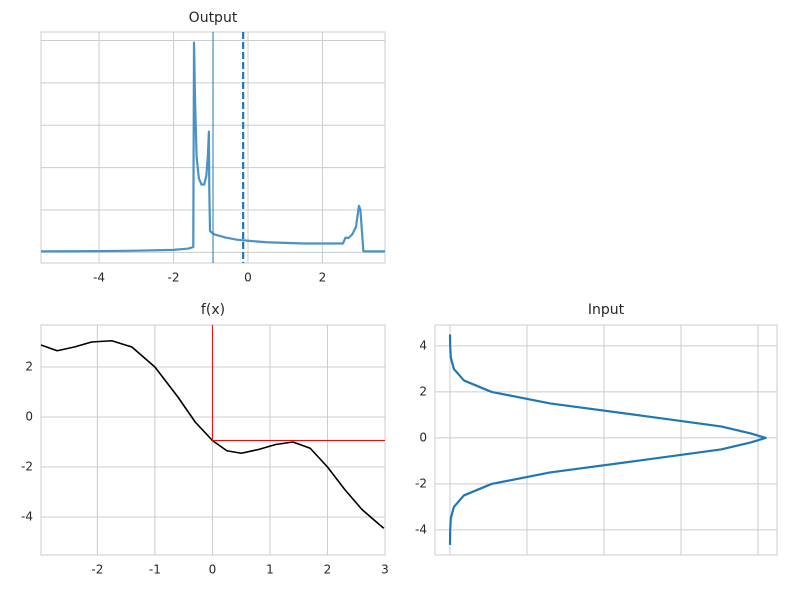 The width and height of the screenshot is (790, 590). Describe the element at coordinates (155, 570) in the screenshot. I see `x-tick-label: -1` at that location.